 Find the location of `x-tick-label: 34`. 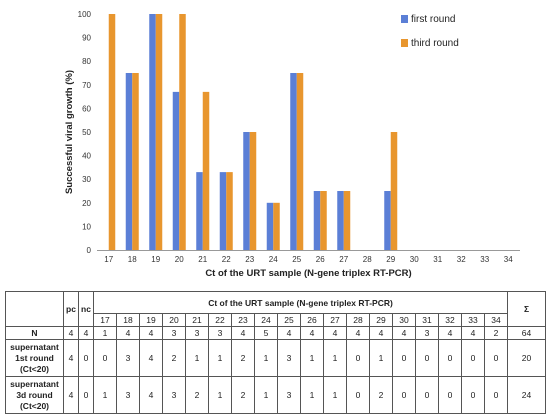

x-tick-label: 34 is located at coordinates (508, 259).